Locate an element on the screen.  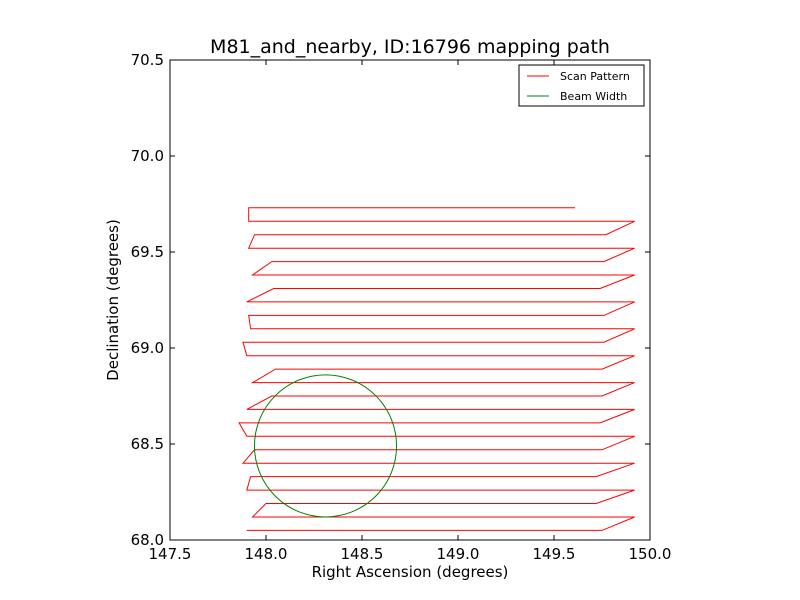
y-tick-label: 70.5 is located at coordinates (147, 60).